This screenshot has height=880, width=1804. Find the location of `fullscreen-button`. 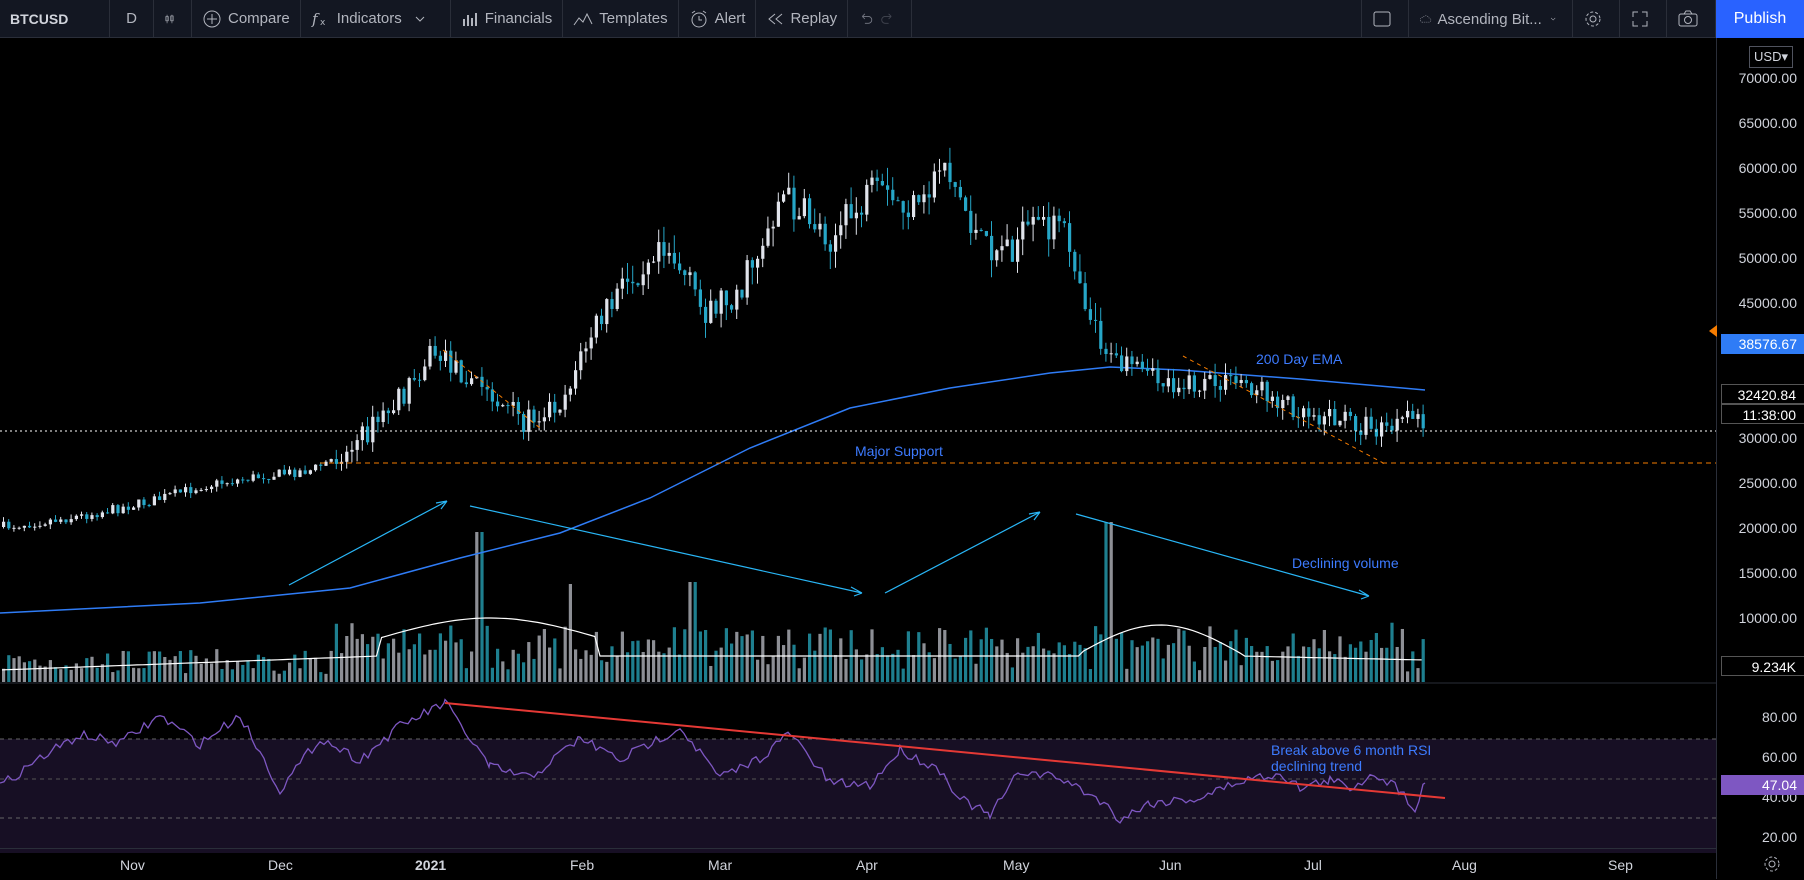

fullscreen-button is located at coordinates (1643, 19).